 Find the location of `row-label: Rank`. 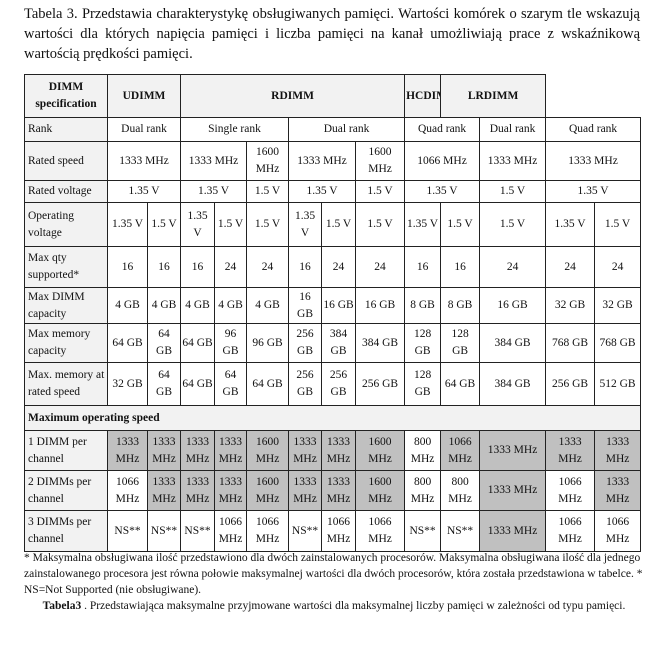

row-label: Rank is located at coordinates (66, 129).